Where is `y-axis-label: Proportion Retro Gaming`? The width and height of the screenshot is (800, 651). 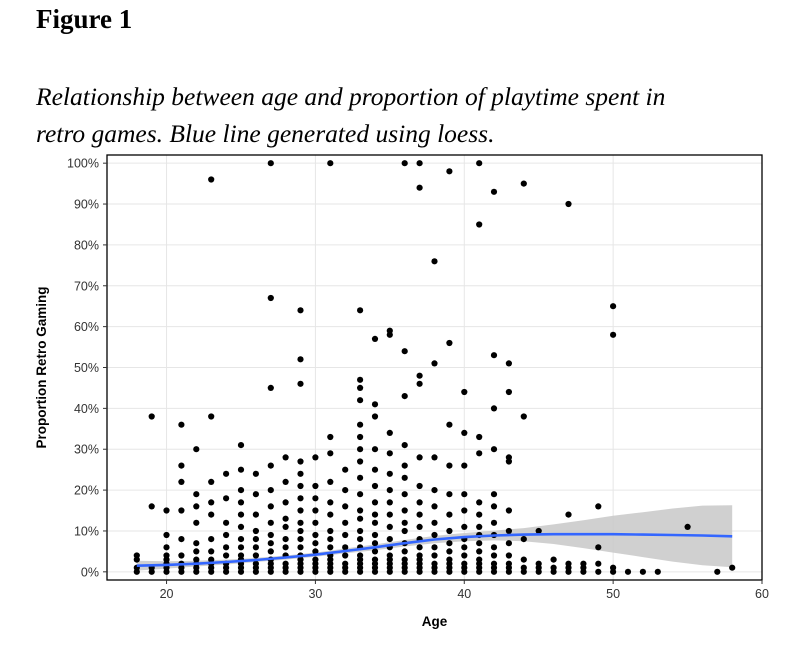
y-axis-label: Proportion Retro Gaming is located at coordinates (41, 368).